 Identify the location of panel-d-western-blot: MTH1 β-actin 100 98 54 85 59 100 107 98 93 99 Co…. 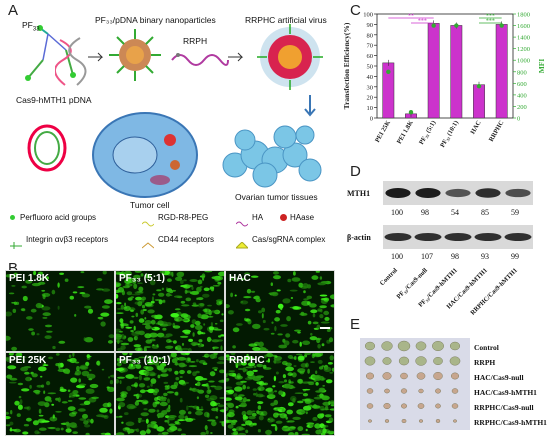
(447, 246).